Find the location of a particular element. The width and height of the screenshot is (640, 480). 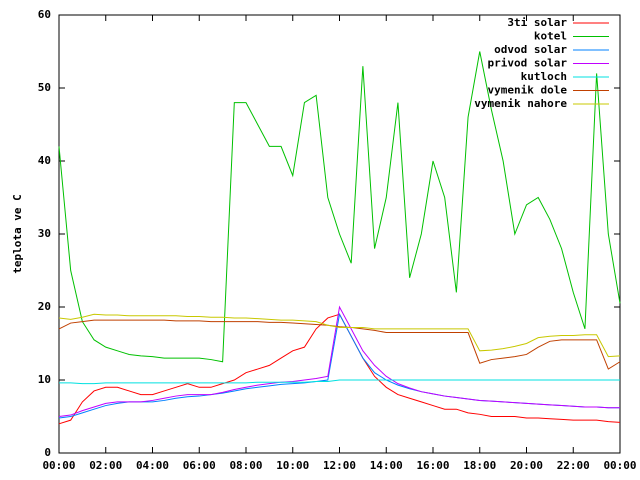

x-tick-label: 12:00 is located at coordinates (339, 465).